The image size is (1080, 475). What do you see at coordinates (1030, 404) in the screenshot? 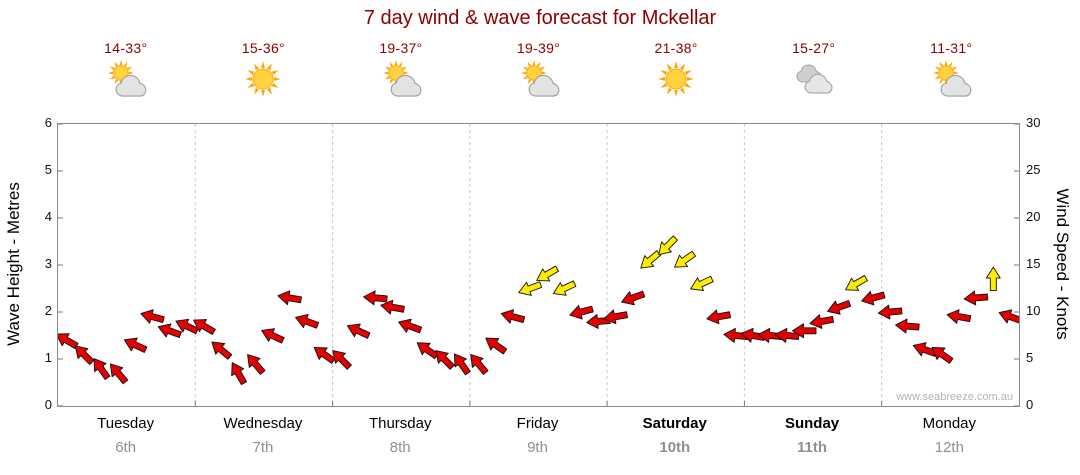
I see `wind-speed-tick-label: 0` at bounding box center [1030, 404].